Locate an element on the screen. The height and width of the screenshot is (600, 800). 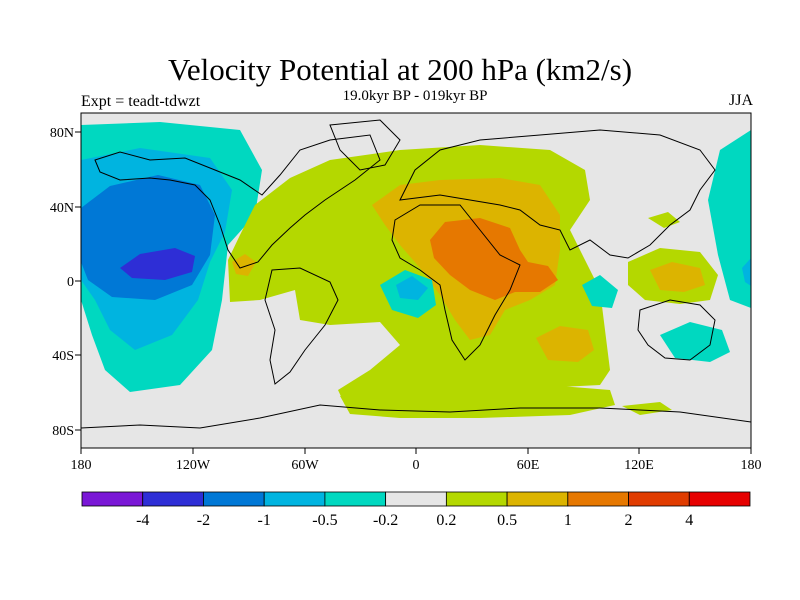
colorbar-label: 0.2 is located at coordinates (446, 520).